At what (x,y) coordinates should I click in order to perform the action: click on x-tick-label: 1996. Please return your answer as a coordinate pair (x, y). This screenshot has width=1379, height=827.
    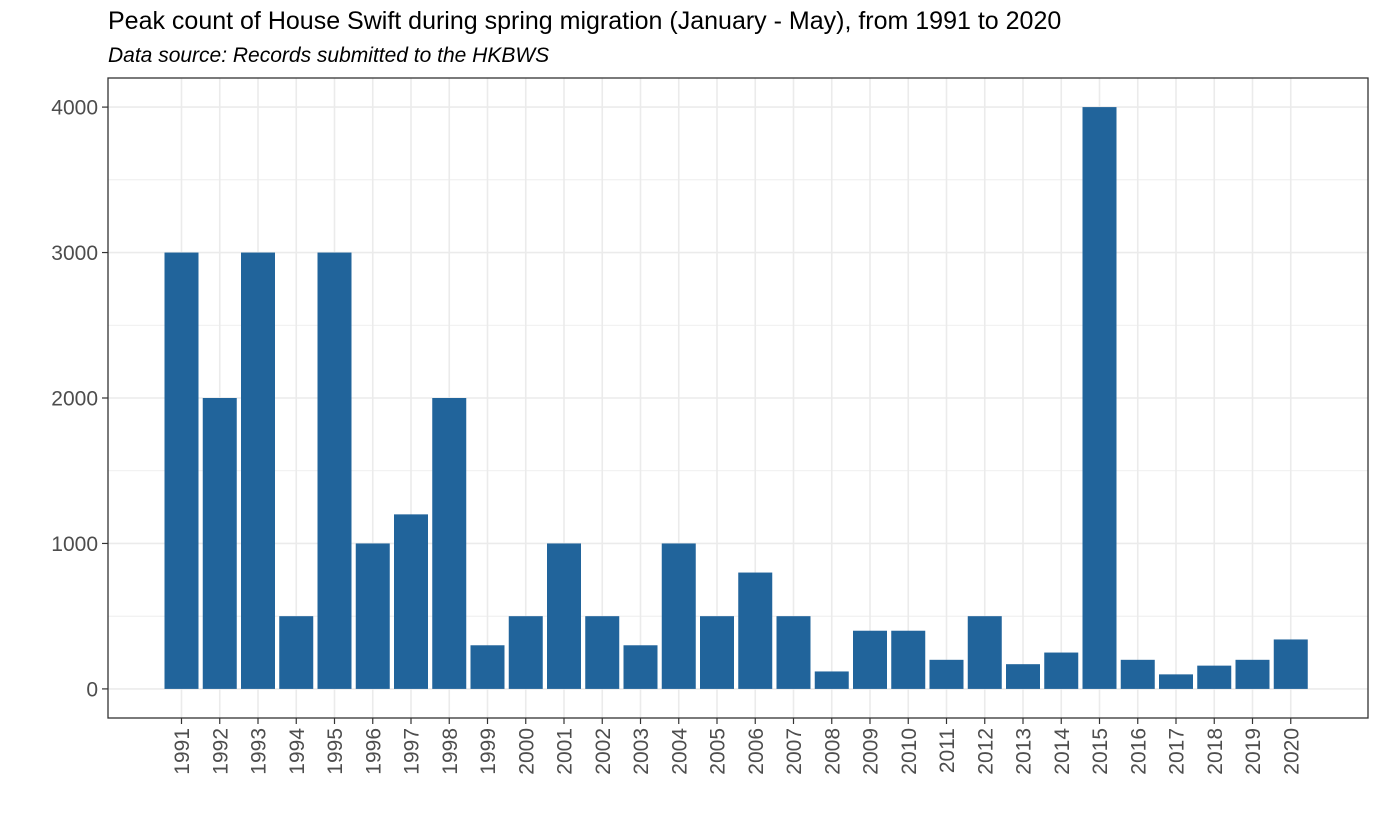
    Looking at the image, I should click on (373, 751).